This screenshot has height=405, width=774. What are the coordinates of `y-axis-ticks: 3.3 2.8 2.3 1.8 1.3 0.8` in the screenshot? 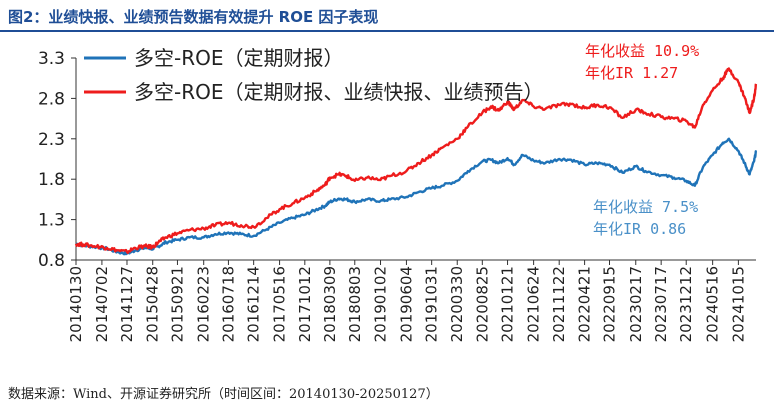 It's located at (57, 160).